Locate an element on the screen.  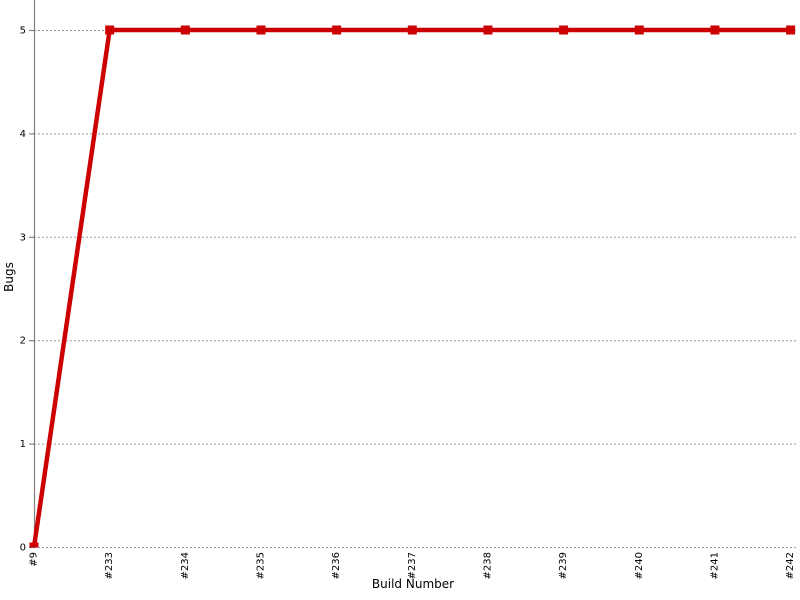
x-tick-label: #242 is located at coordinates (790, 565).